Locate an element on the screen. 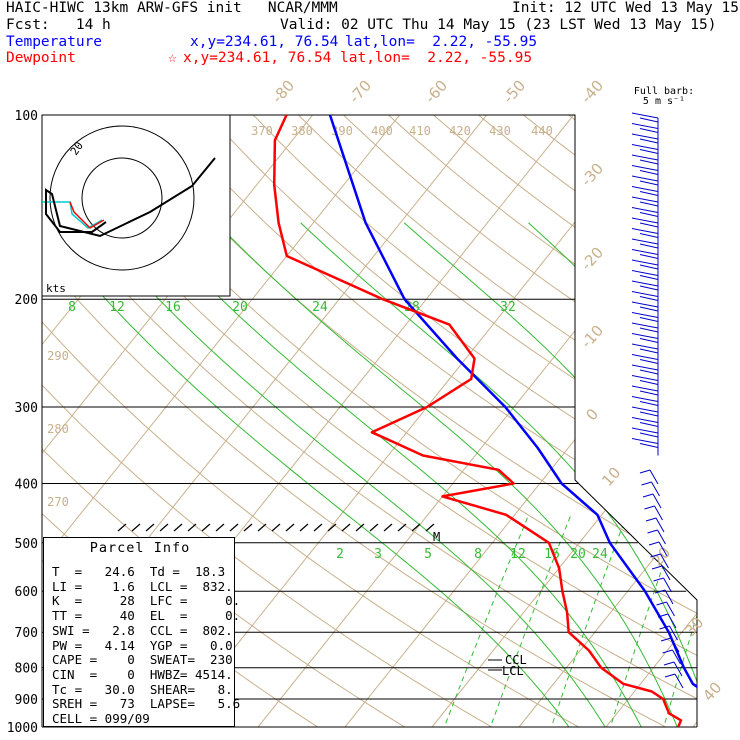 The image size is (740, 740). hodograph-units: kts is located at coordinates (56, 288).